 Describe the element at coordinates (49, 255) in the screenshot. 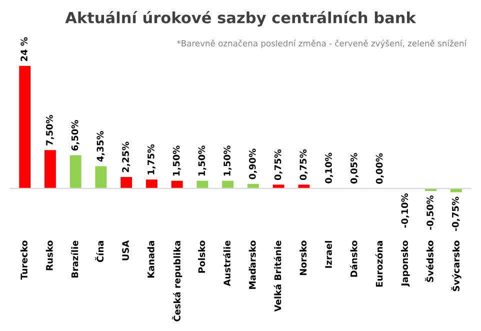

I see `x-tick-label: Rusko` at that location.